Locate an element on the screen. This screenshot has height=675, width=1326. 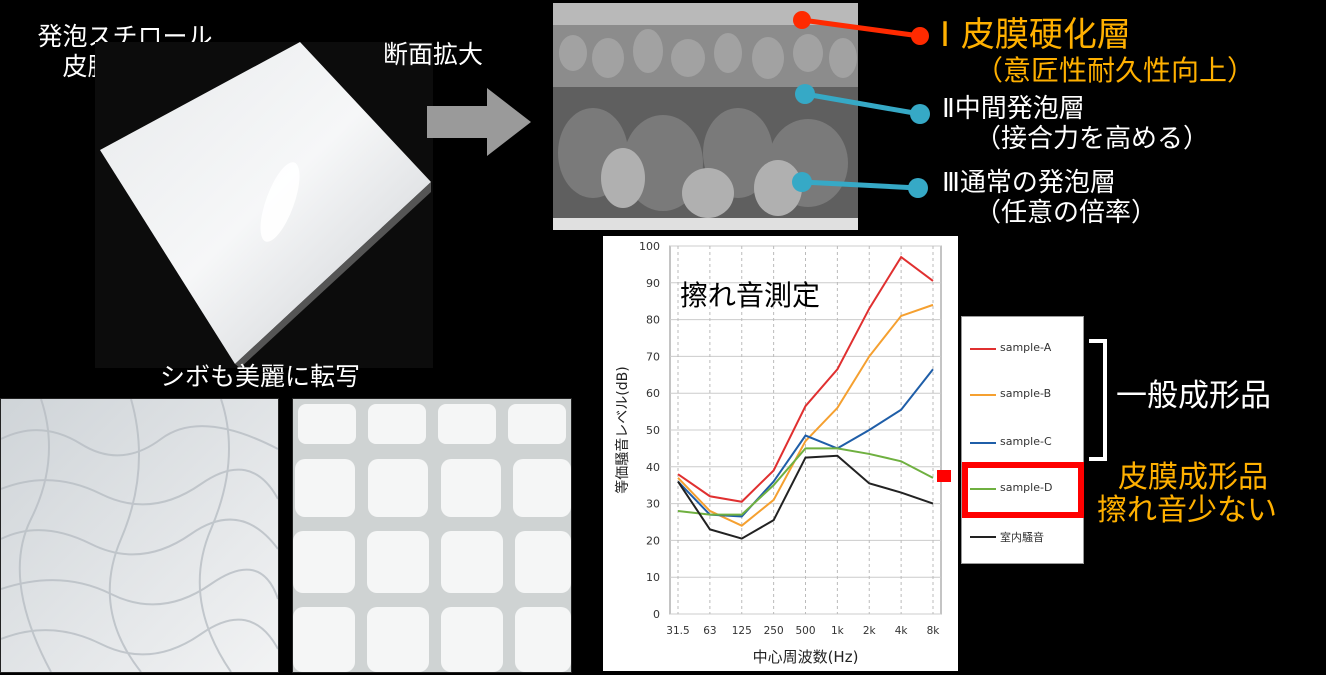
legend-item: sample-D is located at coordinates (1022, 489).